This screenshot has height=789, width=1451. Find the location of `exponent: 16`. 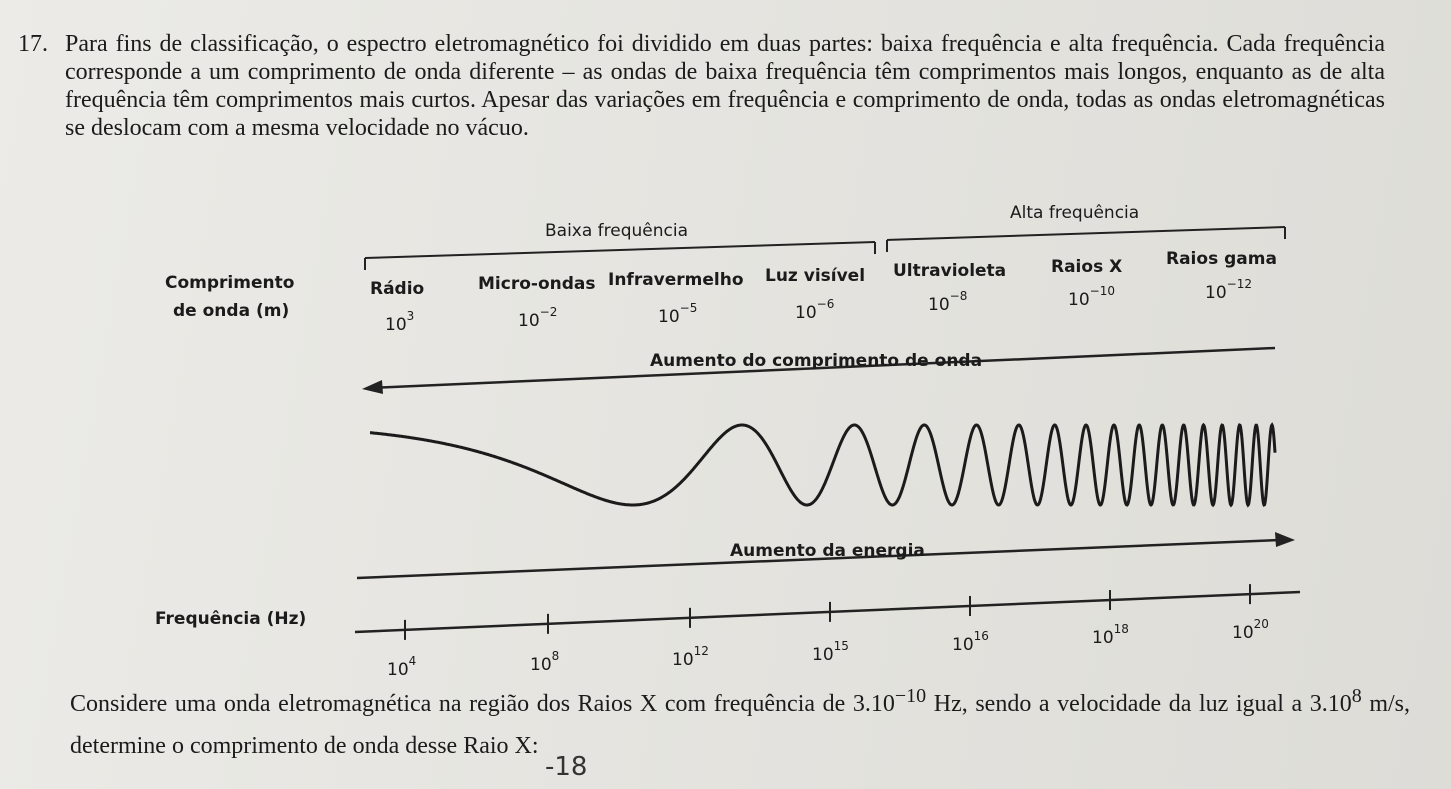

exponent: 16 is located at coordinates (981, 636).